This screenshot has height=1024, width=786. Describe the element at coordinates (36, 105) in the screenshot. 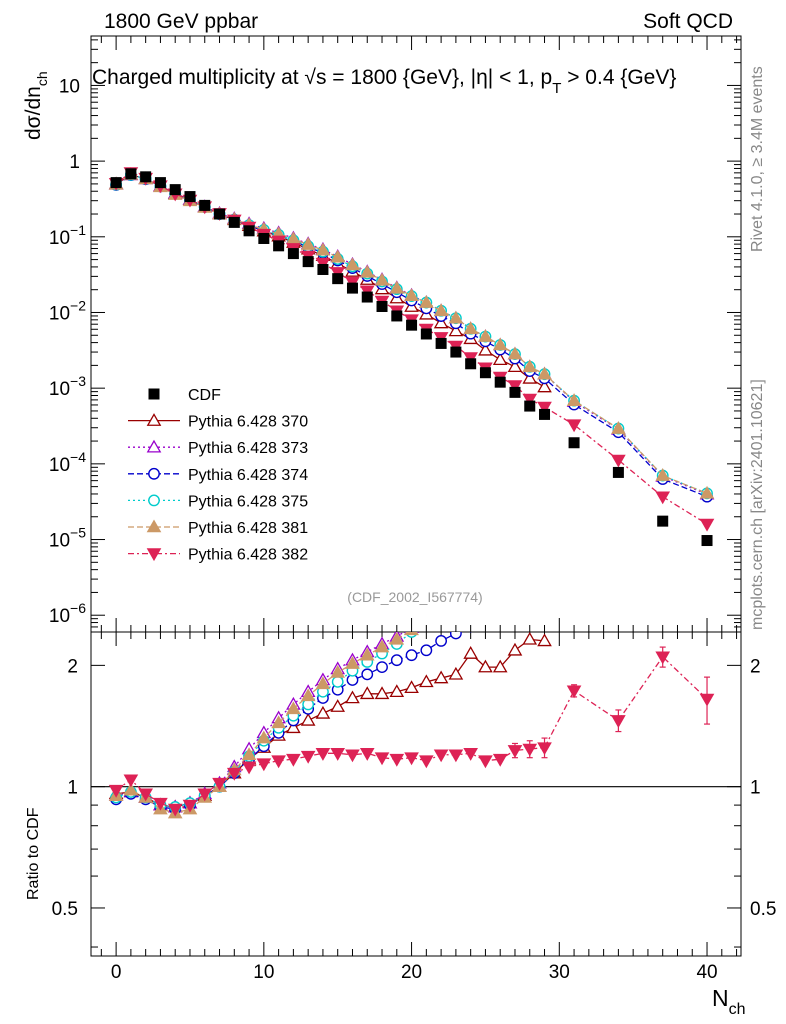

I see `y-axis-label: dσ/dnch` at that location.